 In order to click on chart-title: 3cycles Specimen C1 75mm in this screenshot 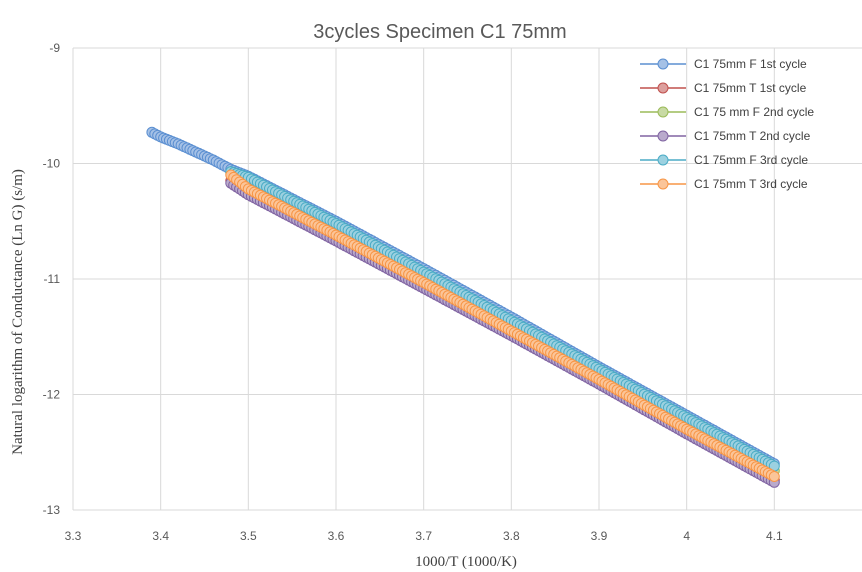, I will do `click(439, 32)`.